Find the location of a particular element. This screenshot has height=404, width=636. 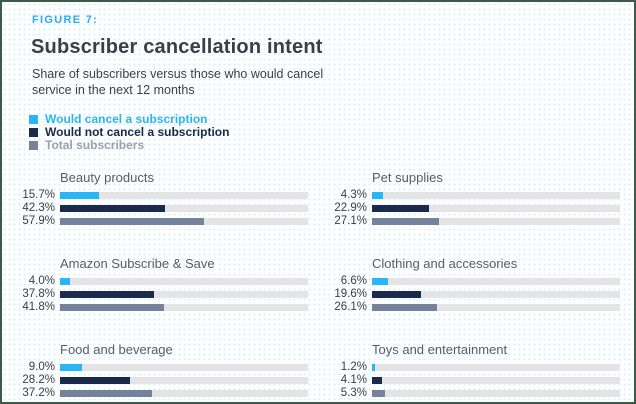

chart-group-title: Clothing and accessories is located at coordinates (445, 263).